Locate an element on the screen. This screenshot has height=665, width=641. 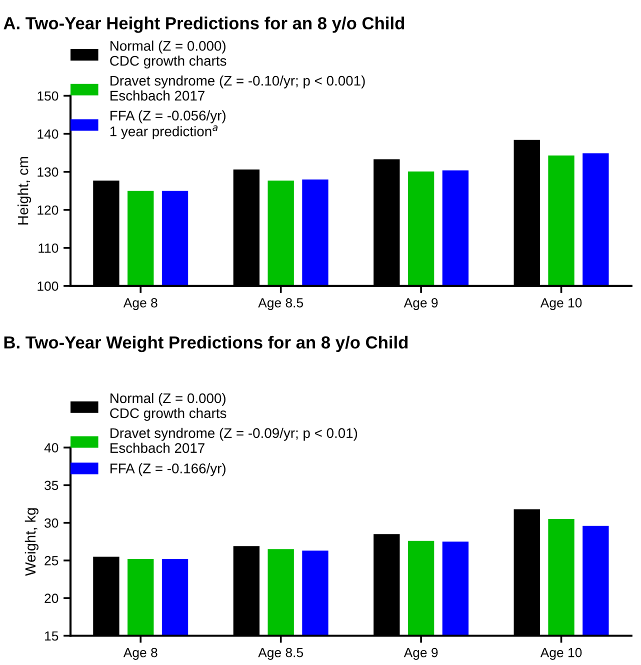
y-tick-label: 120 is located at coordinates (48, 210).